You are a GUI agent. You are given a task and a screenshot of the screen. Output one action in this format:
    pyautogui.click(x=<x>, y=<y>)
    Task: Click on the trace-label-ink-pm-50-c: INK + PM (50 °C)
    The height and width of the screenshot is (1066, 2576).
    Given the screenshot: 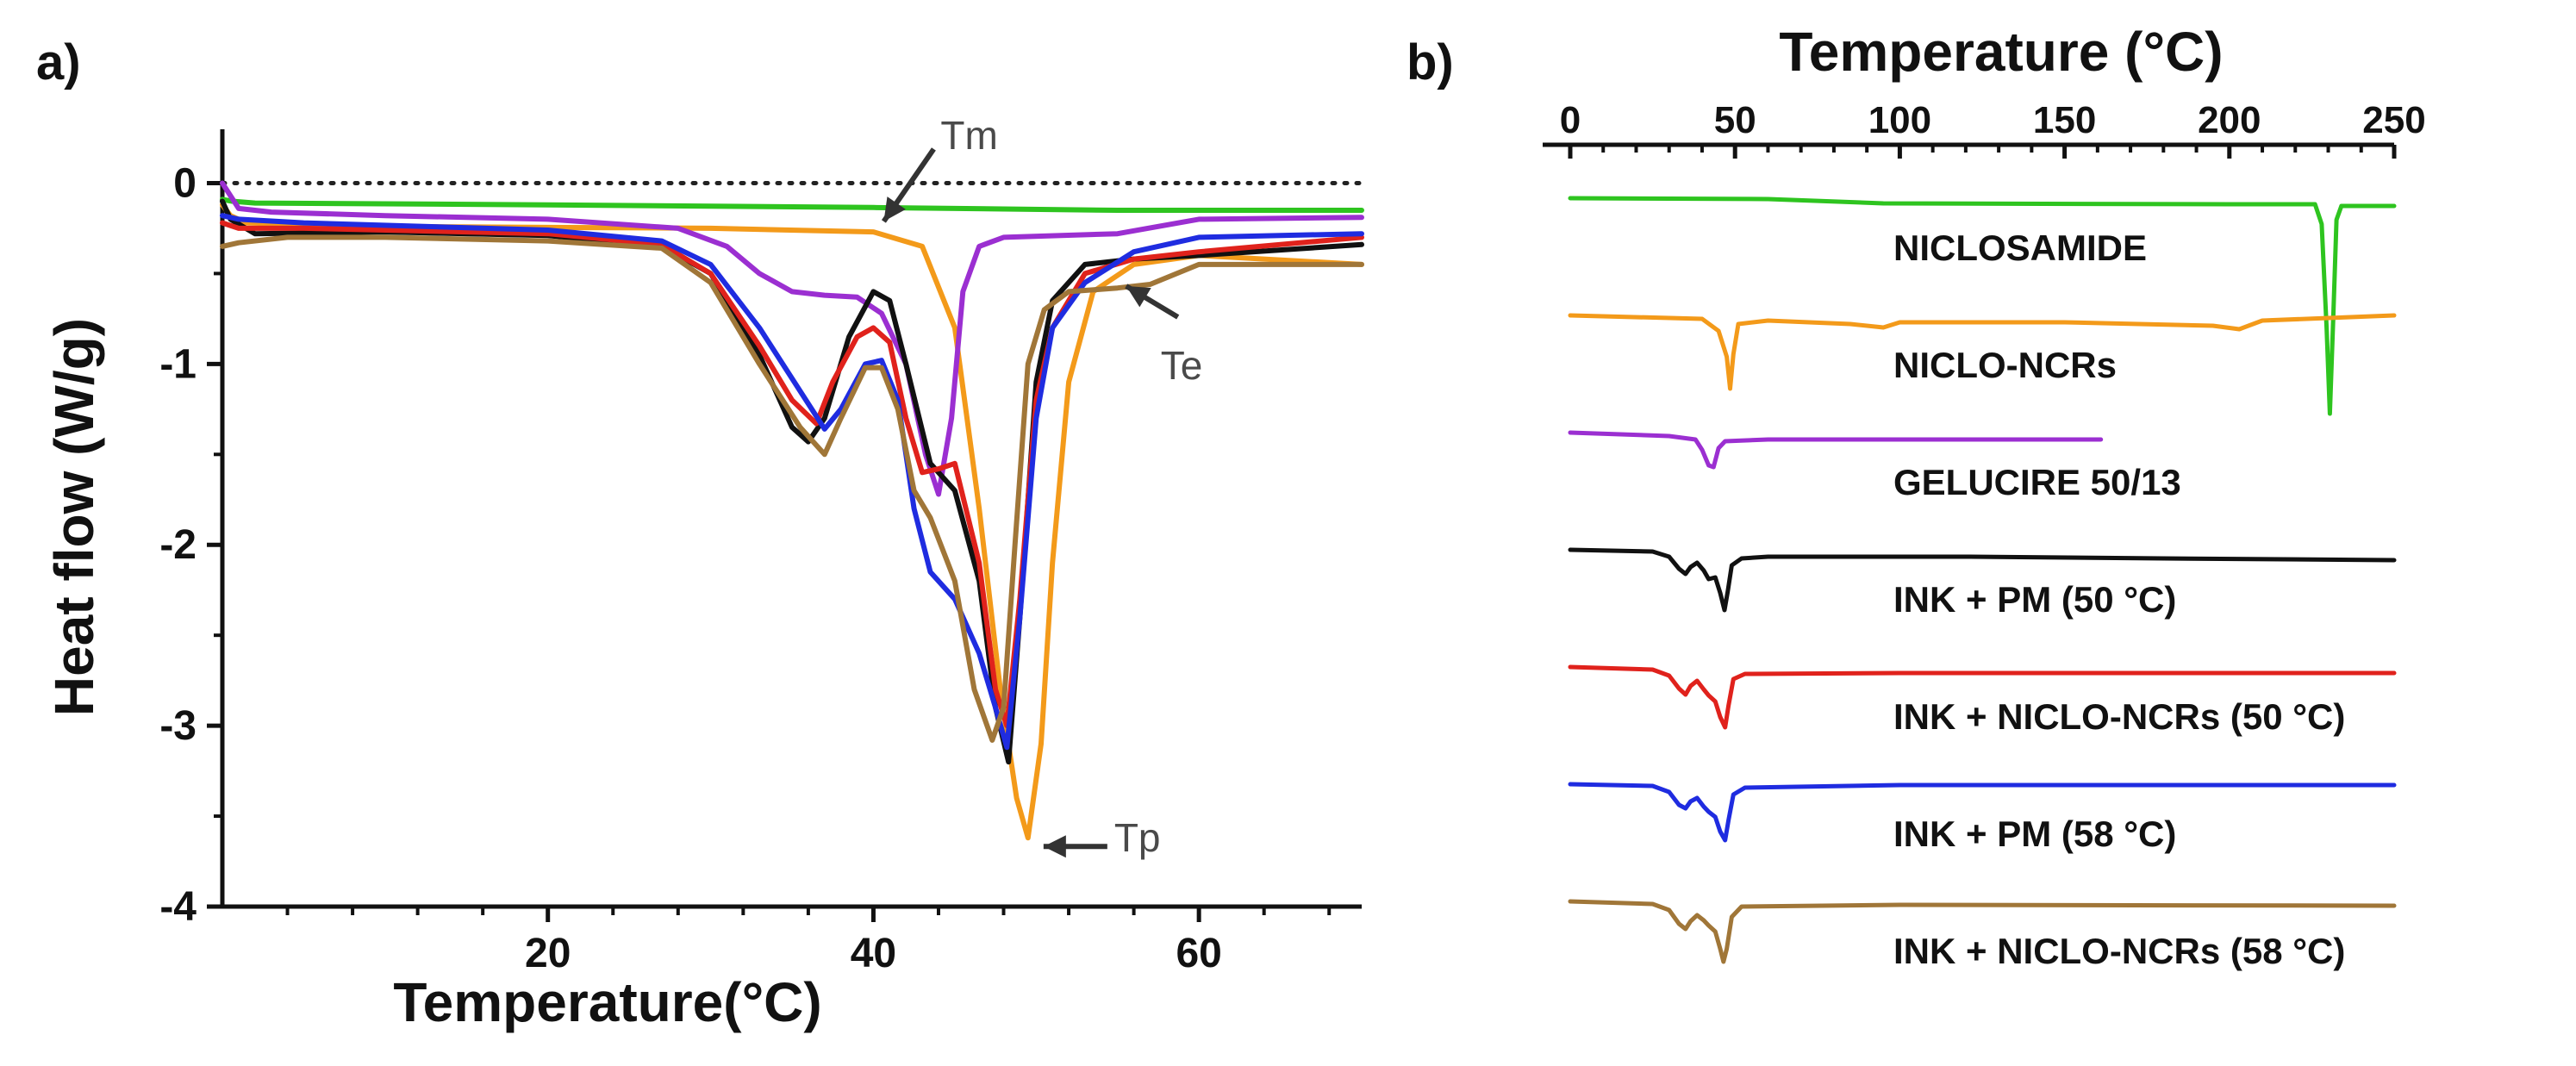 What is the action you would take?
    pyautogui.click(x=2034, y=599)
    